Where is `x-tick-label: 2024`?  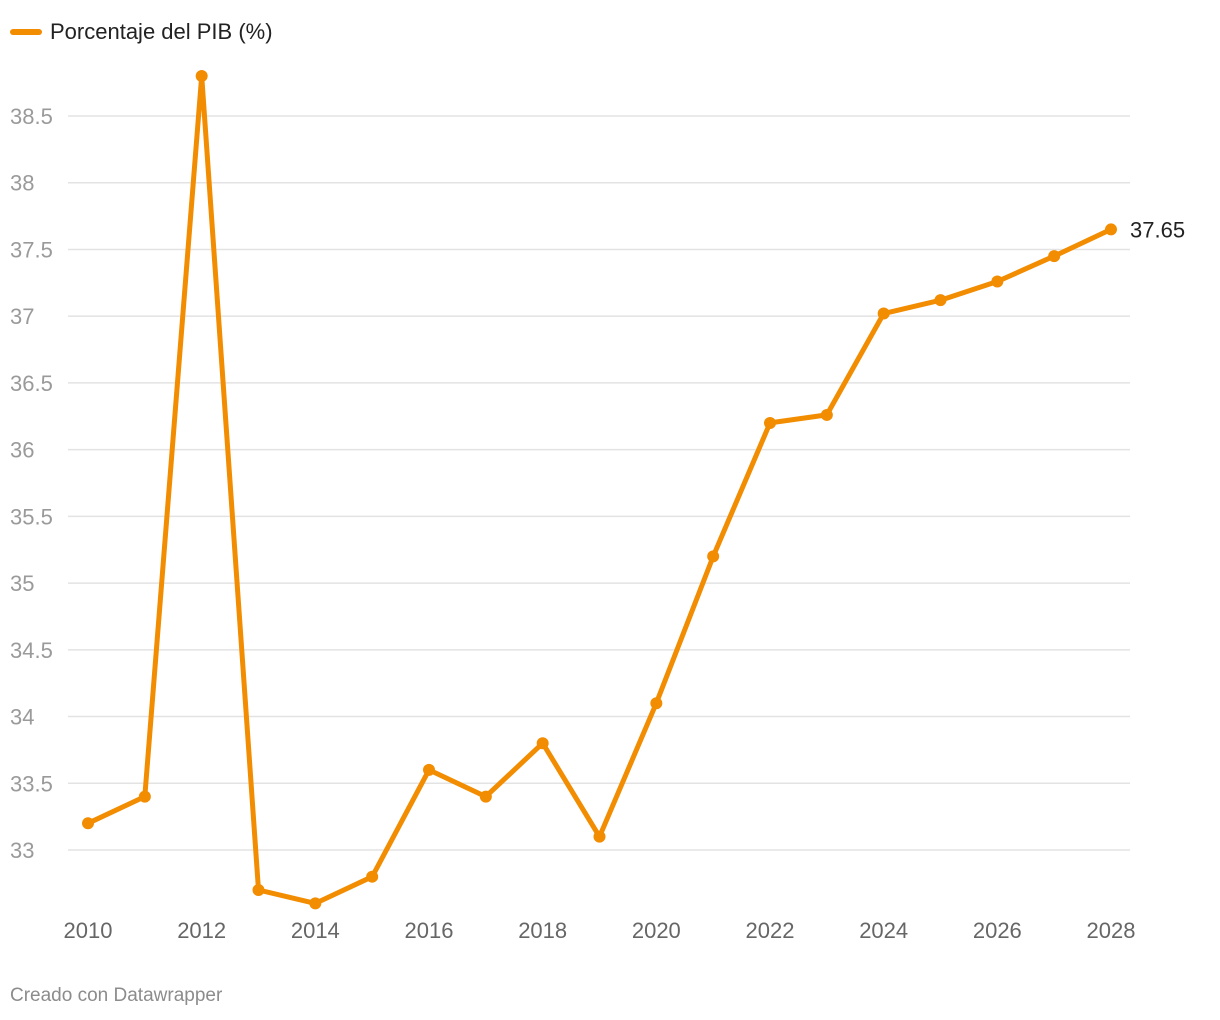 x-tick-label: 2024 is located at coordinates (883, 930).